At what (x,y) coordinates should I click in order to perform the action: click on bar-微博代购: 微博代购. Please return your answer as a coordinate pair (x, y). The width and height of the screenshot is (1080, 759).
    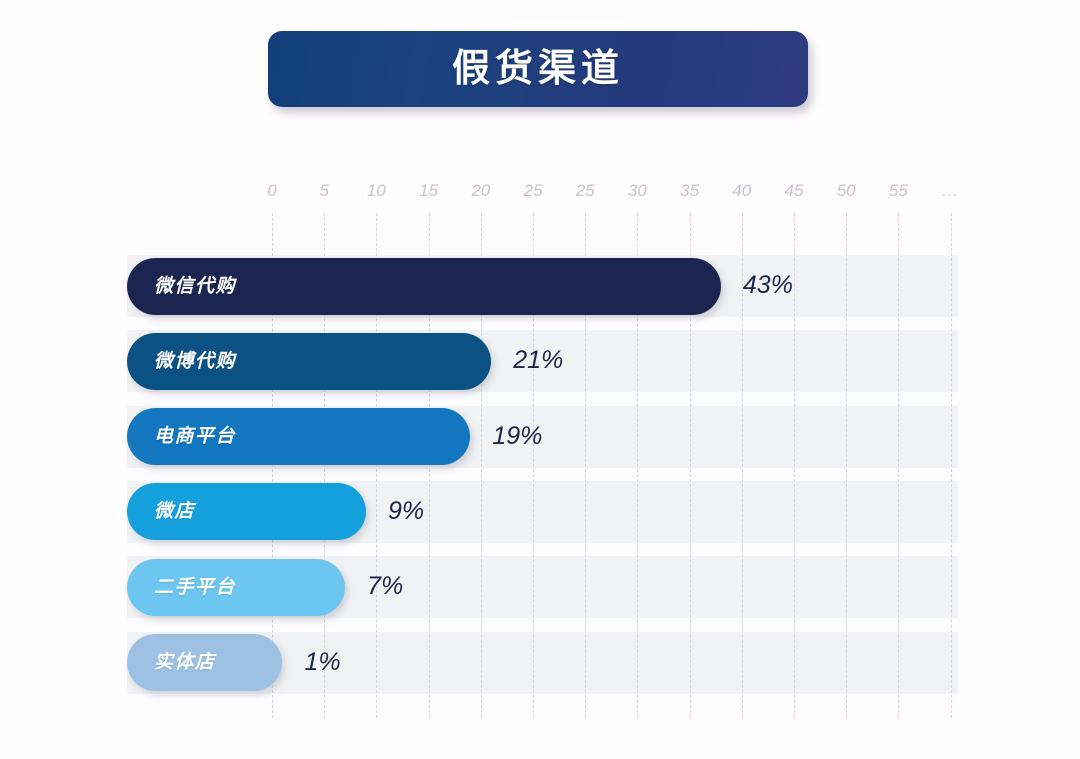
    Looking at the image, I should click on (309, 361).